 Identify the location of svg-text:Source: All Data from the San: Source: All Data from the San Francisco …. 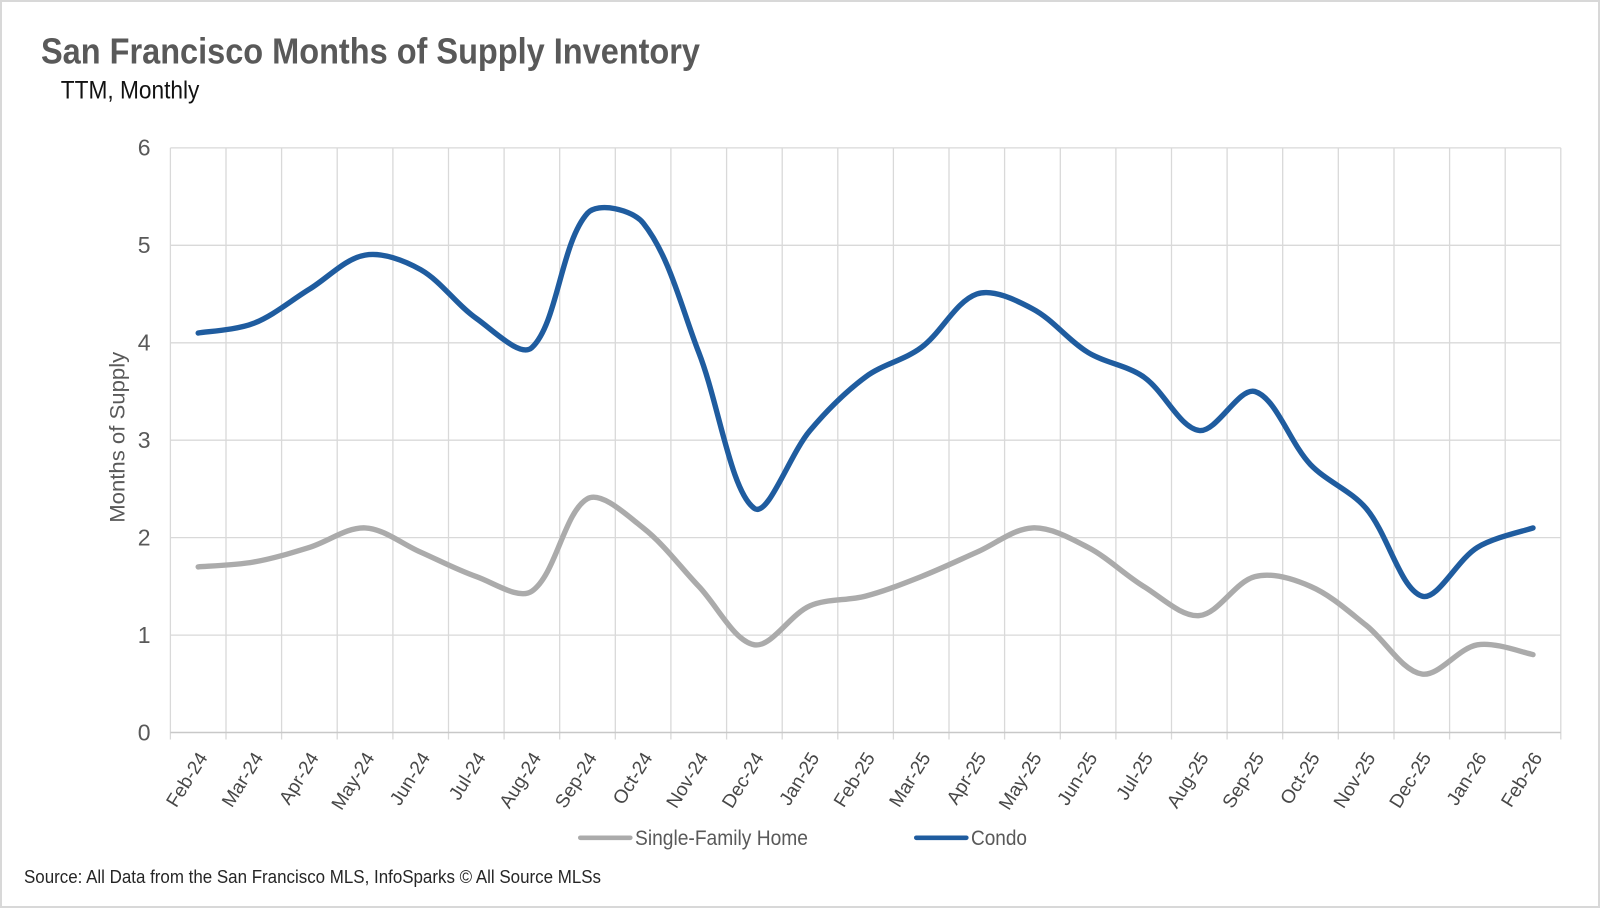
(312, 876).